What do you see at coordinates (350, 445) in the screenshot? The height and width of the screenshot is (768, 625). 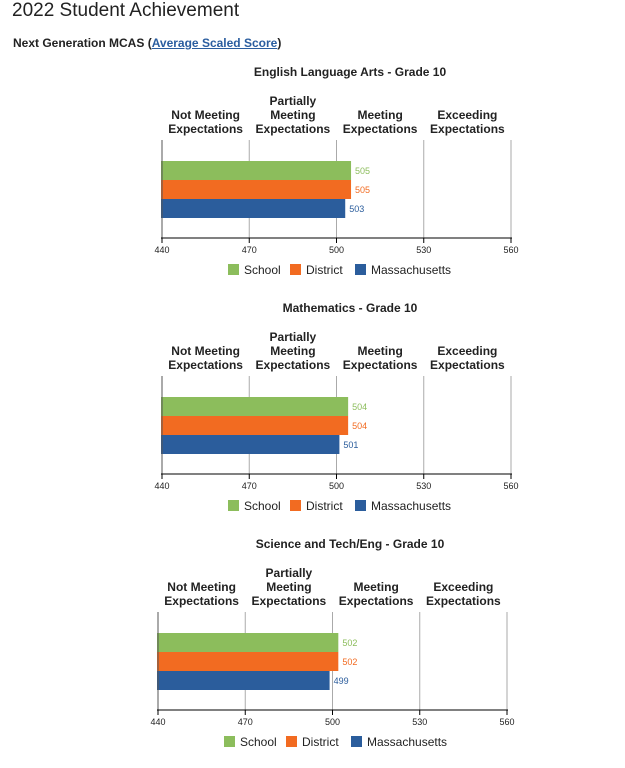 I see `data-label-massachusetts: 501` at bounding box center [350, 445].